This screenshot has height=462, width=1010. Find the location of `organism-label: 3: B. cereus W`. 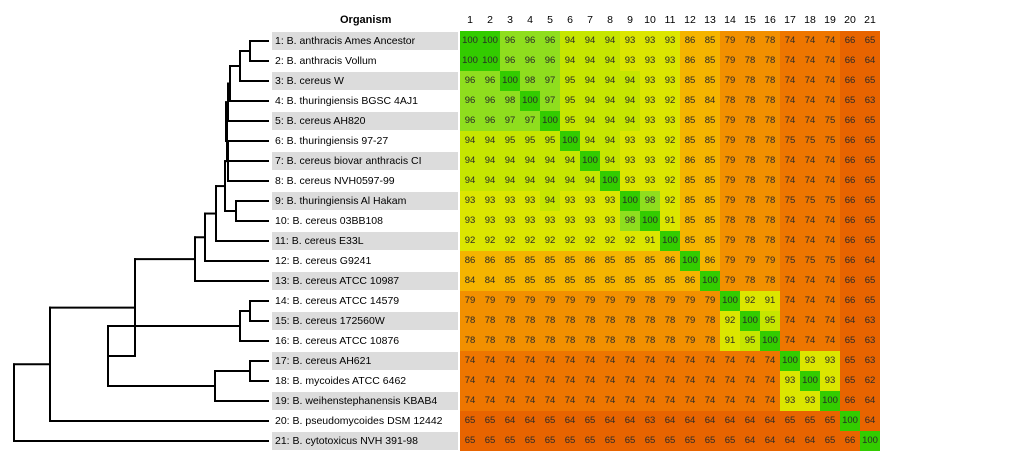

organism-label: 3: B. cereus W is located at coordinates (365, 81).